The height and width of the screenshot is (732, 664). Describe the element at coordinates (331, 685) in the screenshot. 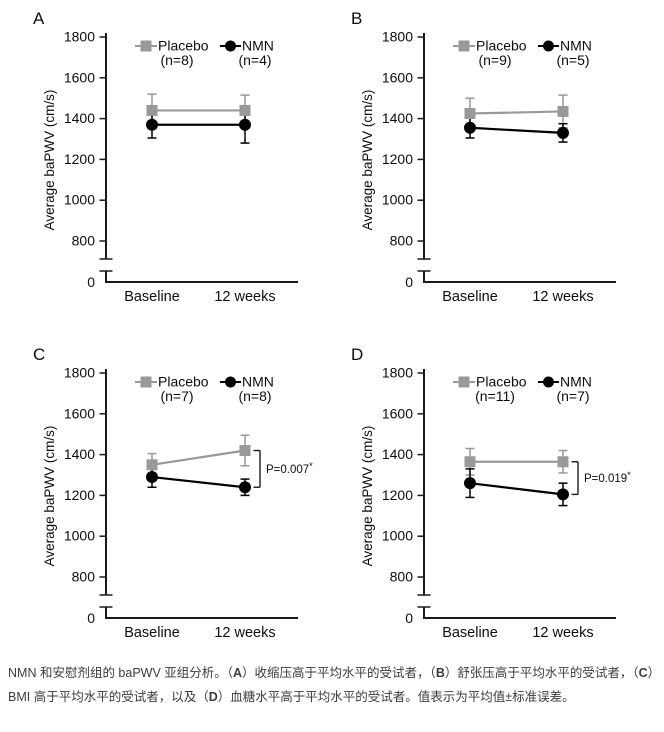

I see `caption-segment: ）BMI 高于平均水平的受试者，以及（` at that location.